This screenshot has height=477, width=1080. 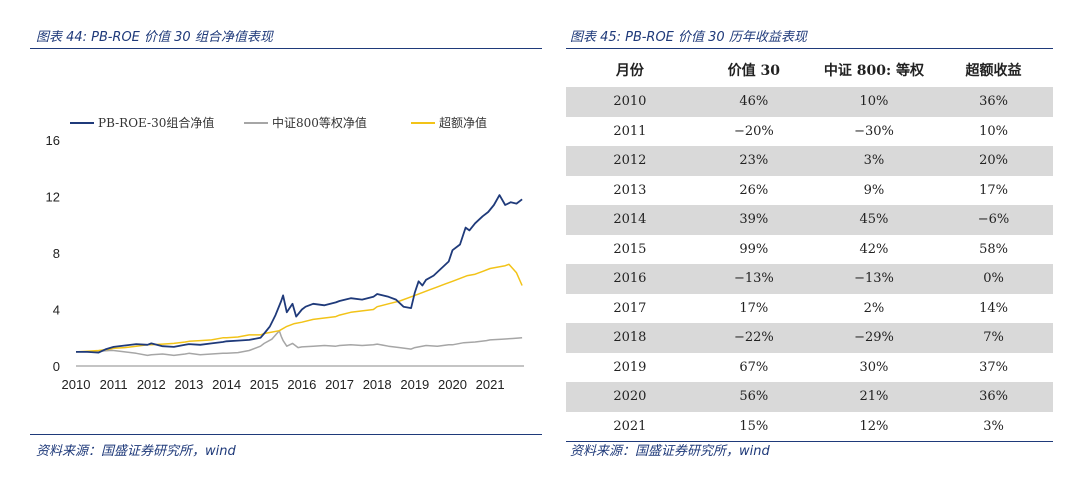 I want to click on table-row: 2021 15% 12% 3%, so click(x=809, y=426).